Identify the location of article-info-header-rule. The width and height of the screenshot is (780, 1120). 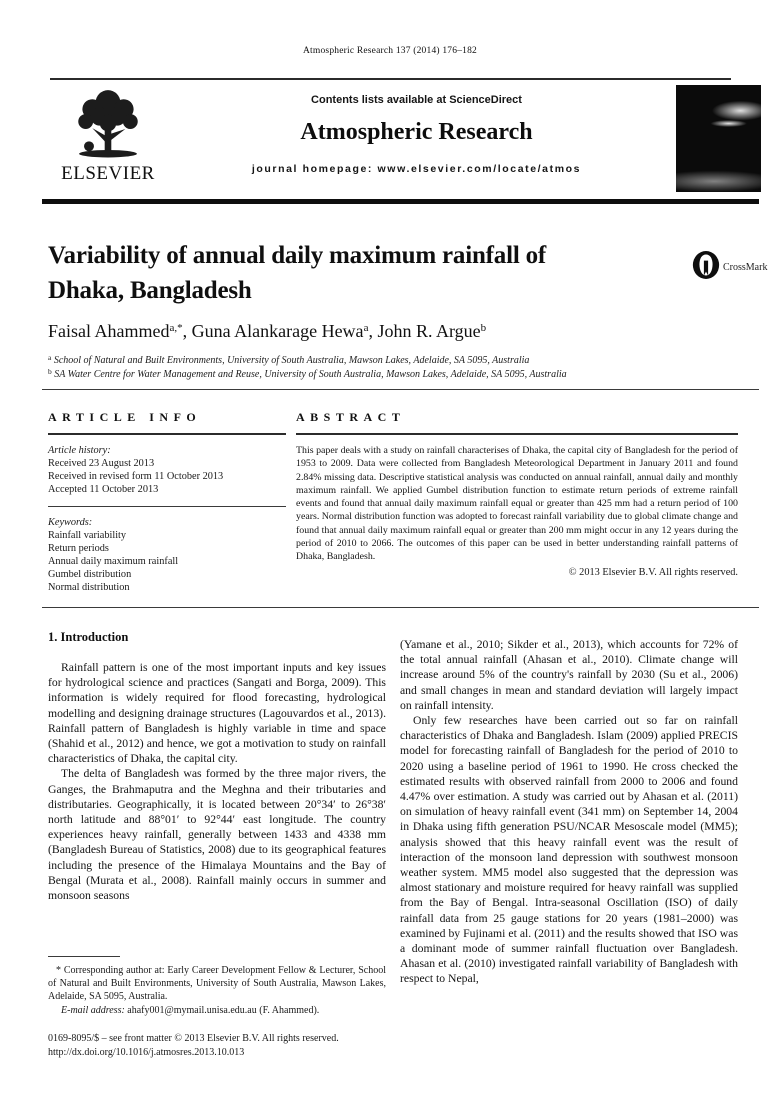
(167, 434).